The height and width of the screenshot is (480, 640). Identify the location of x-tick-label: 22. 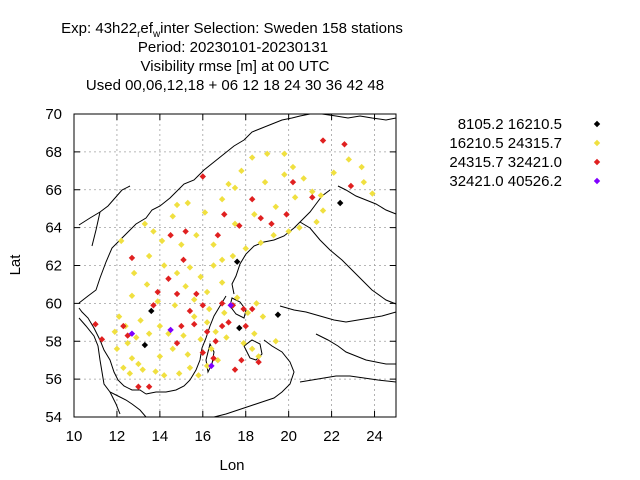
(331, 436).